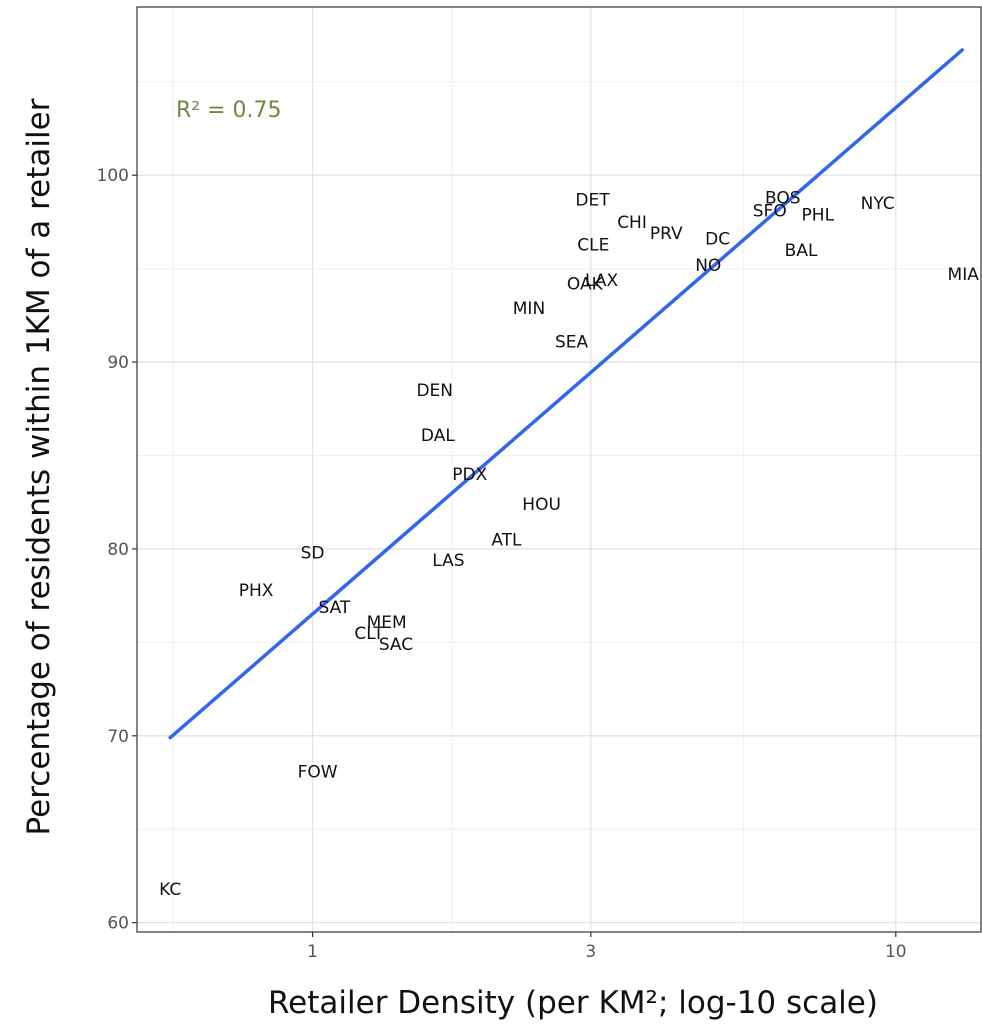 This screenshot has height=1027, width=982. What do you see at coordinates (506, 541) in the screenshot?
I see `city-label-atl: ATL` at bounding box center [506, 541].